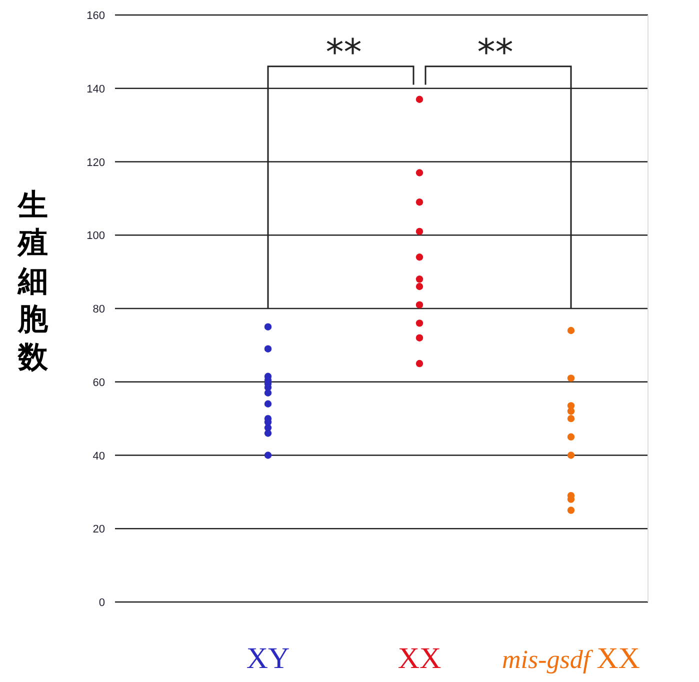  Describe the element at coordinates (33, 281) in the screenshot. I see `y-axis-title: 生殖細胞数` at that location.